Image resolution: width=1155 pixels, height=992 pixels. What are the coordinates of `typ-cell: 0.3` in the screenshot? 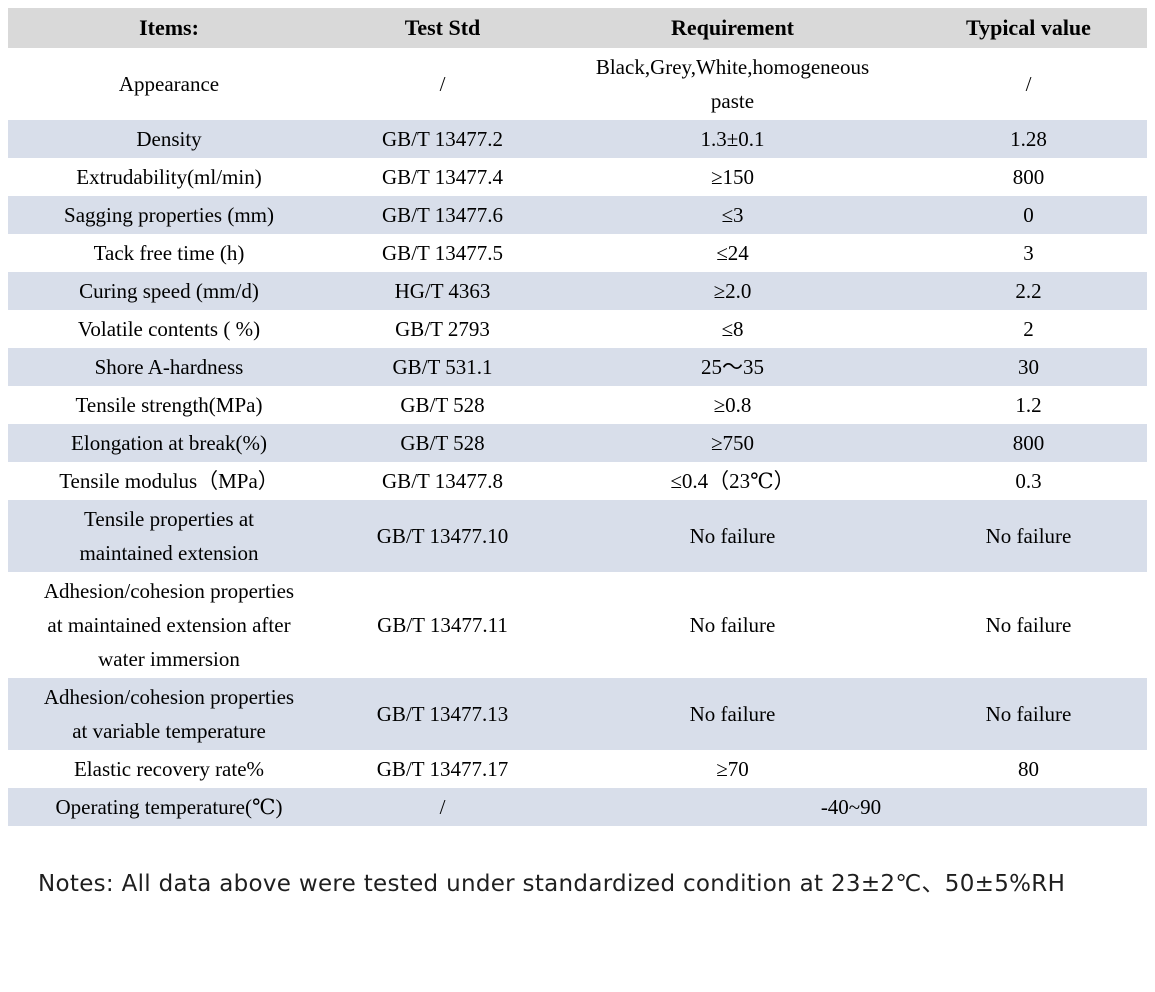 It's located at (1028, 481).